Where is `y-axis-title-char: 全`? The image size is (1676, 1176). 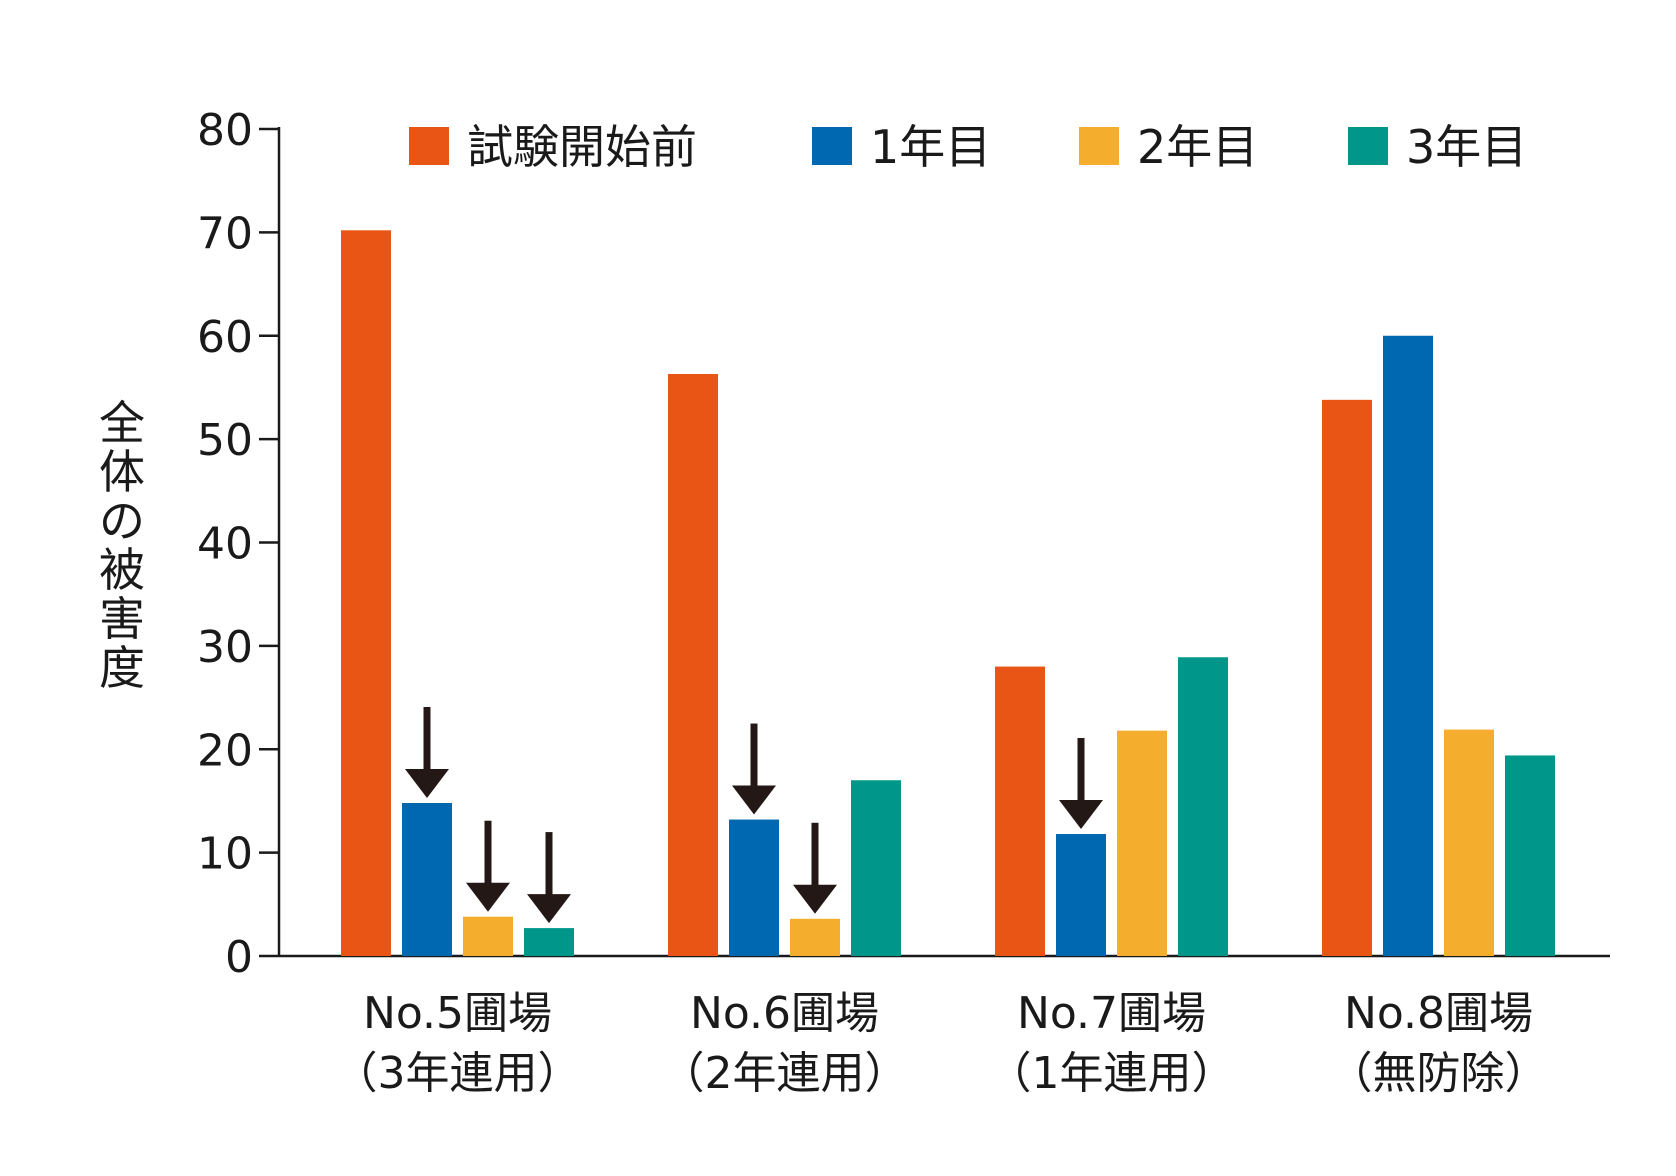
y-axis-title-char: 全 is located at coordinates (122, 423).